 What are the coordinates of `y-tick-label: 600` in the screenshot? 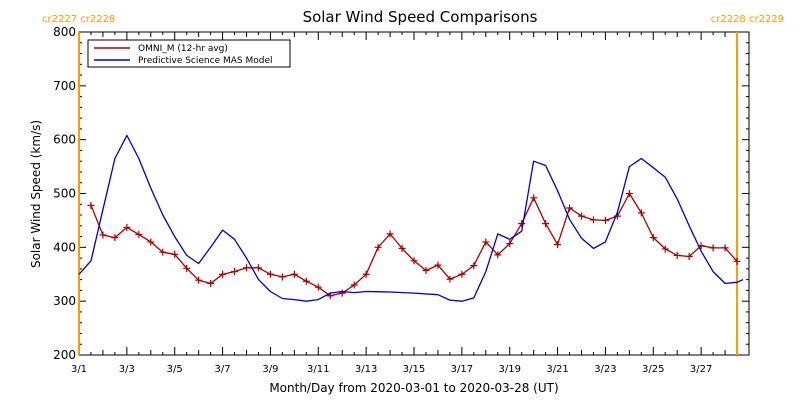 It's located at (64, 140).